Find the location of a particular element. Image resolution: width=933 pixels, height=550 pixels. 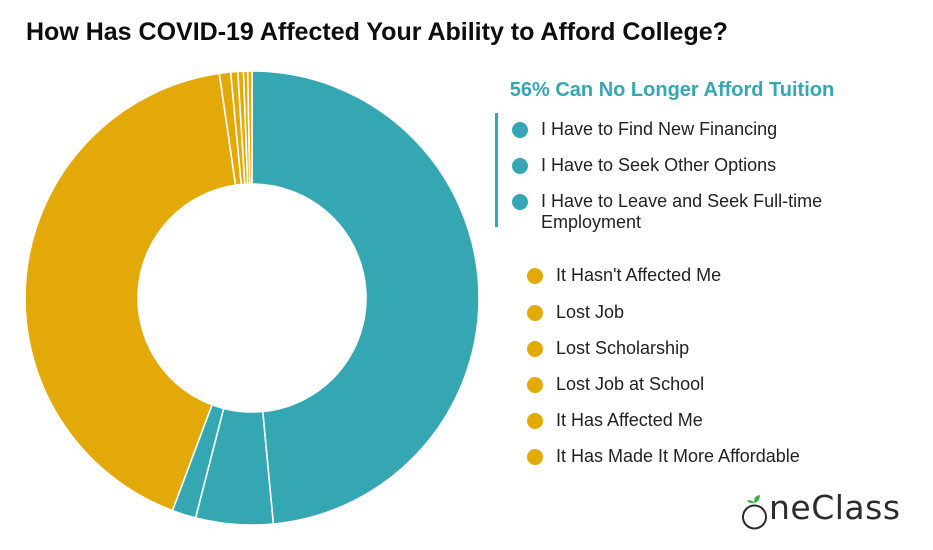

legend-label: I Have to Find New Financing is located at coordinates (659, 129).